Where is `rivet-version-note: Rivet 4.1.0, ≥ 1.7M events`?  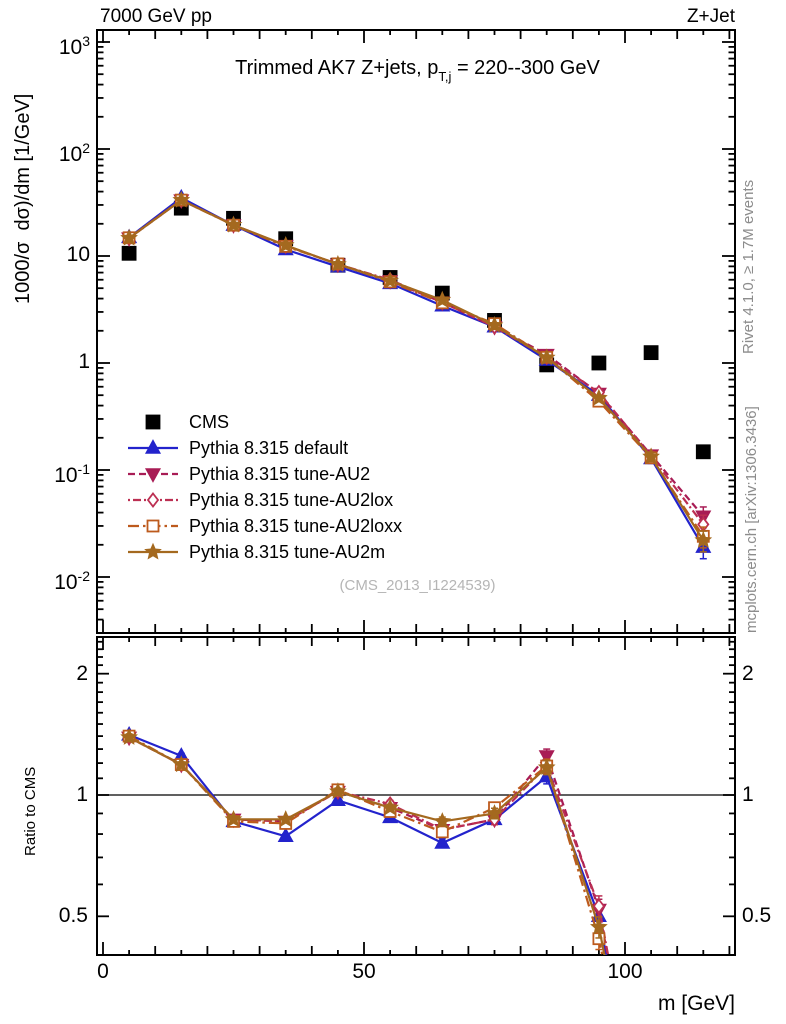
rivet-version-note: Rivet 4.1.0, ≥ 1.7M events is located at coordinates (748, 266).